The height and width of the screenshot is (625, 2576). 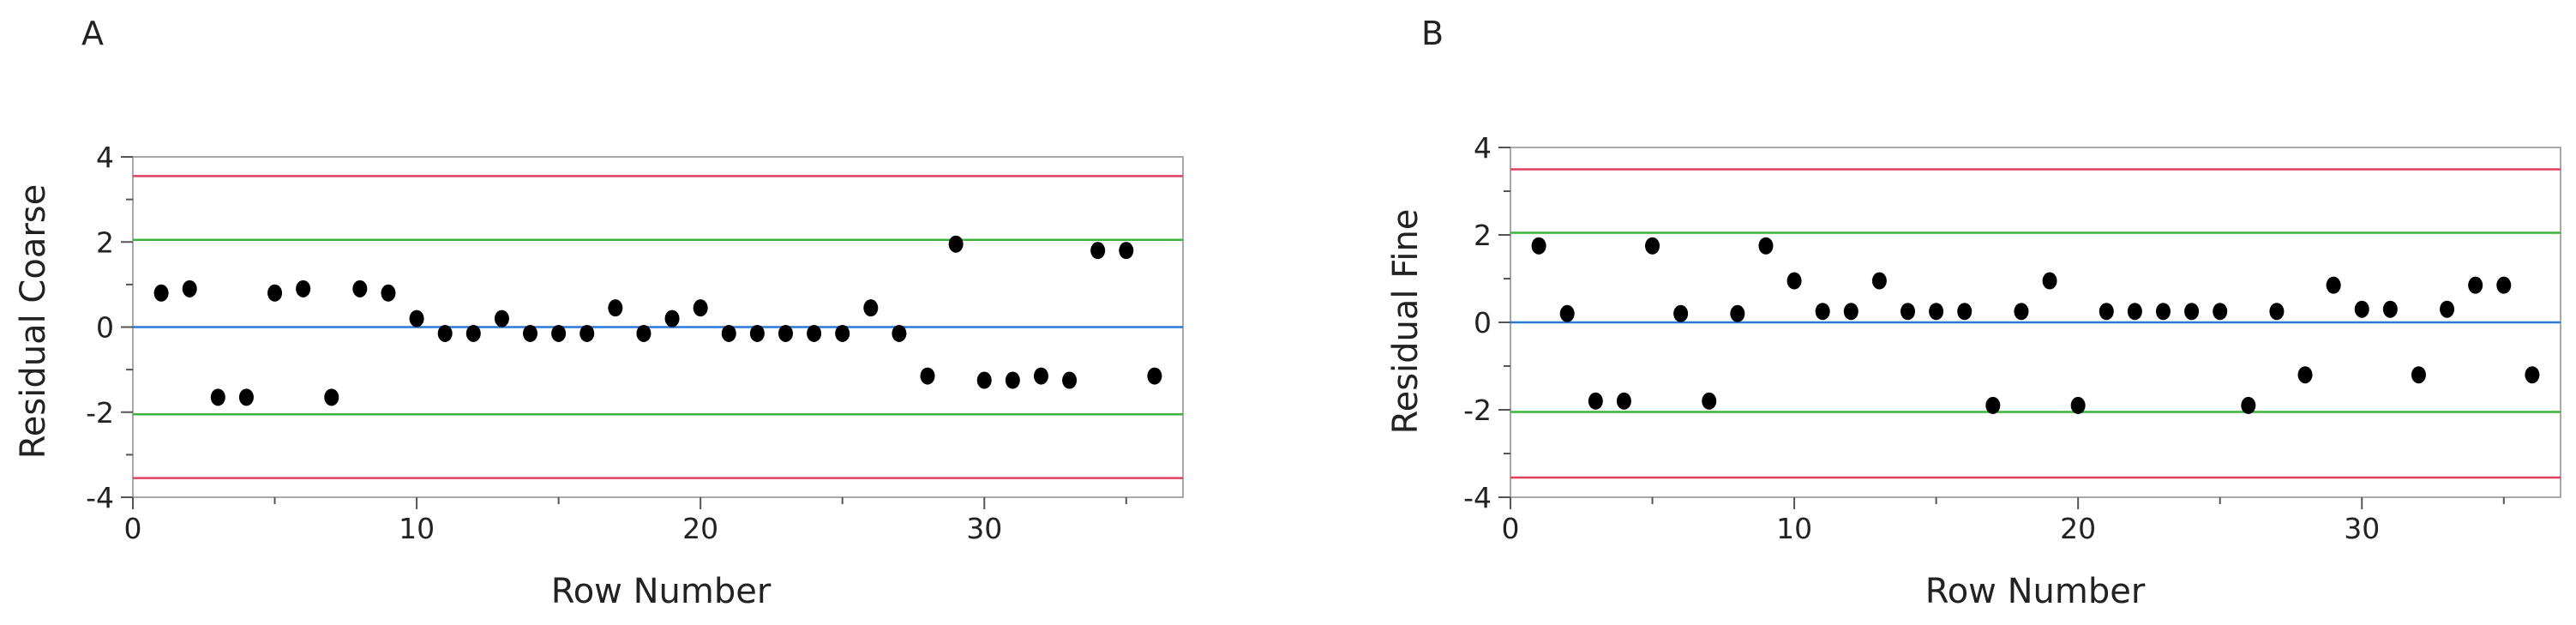 I want to click on panel-a-y-tick-label: -4, so click(x=100, y=498).